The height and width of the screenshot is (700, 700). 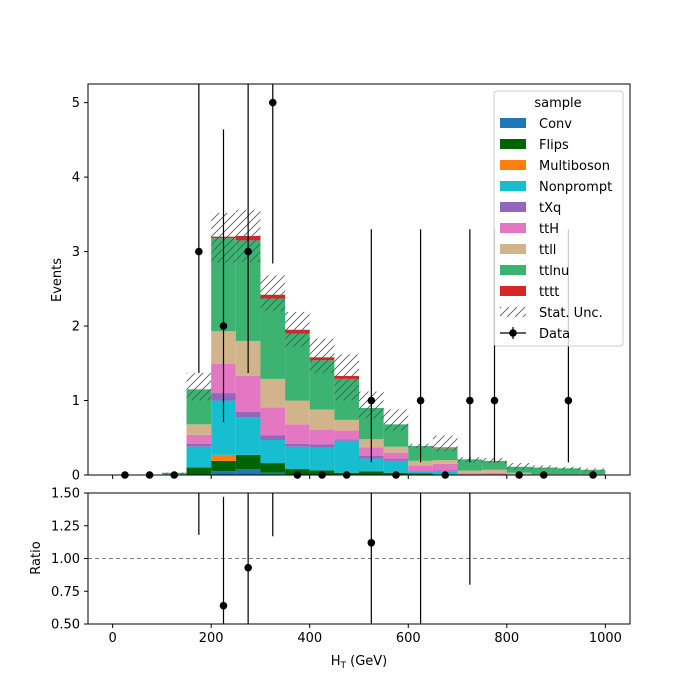 I want to click on ratio-y-tick-label-0: 0.50, so click(x=65, y=625).